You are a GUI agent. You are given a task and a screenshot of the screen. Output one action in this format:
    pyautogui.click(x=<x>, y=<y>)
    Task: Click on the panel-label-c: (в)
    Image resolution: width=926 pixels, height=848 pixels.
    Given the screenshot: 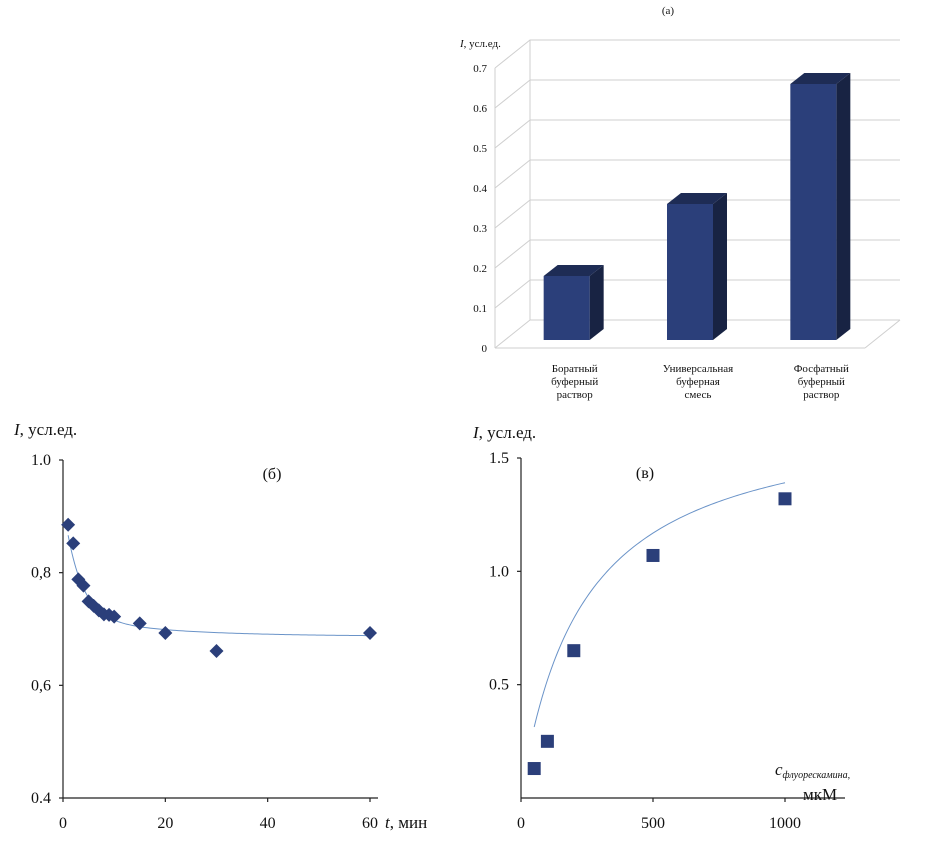 What is the action you would take?
    pyautogui.click(x=645, y=473)
    